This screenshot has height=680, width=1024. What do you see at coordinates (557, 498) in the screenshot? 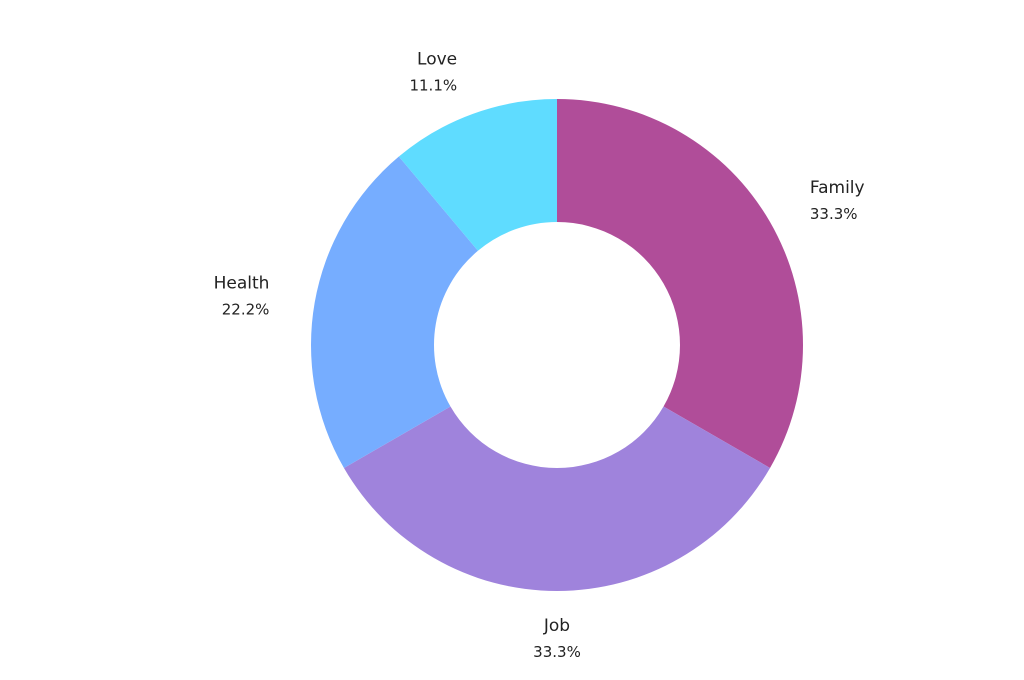
I see `slice-job` at bounding box center [557, 498].